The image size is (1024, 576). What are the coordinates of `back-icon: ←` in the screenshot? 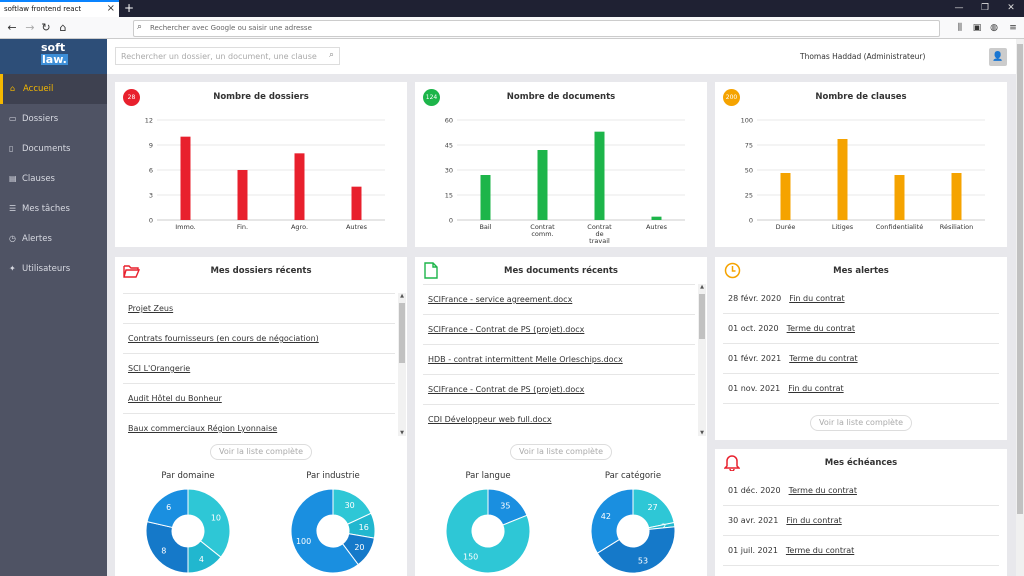 It's located at (12, 27).